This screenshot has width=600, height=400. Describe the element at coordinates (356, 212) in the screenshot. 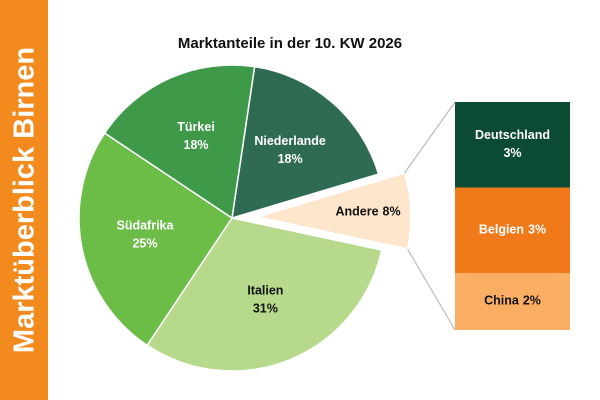

I see `slice-name: Andere` at that location.